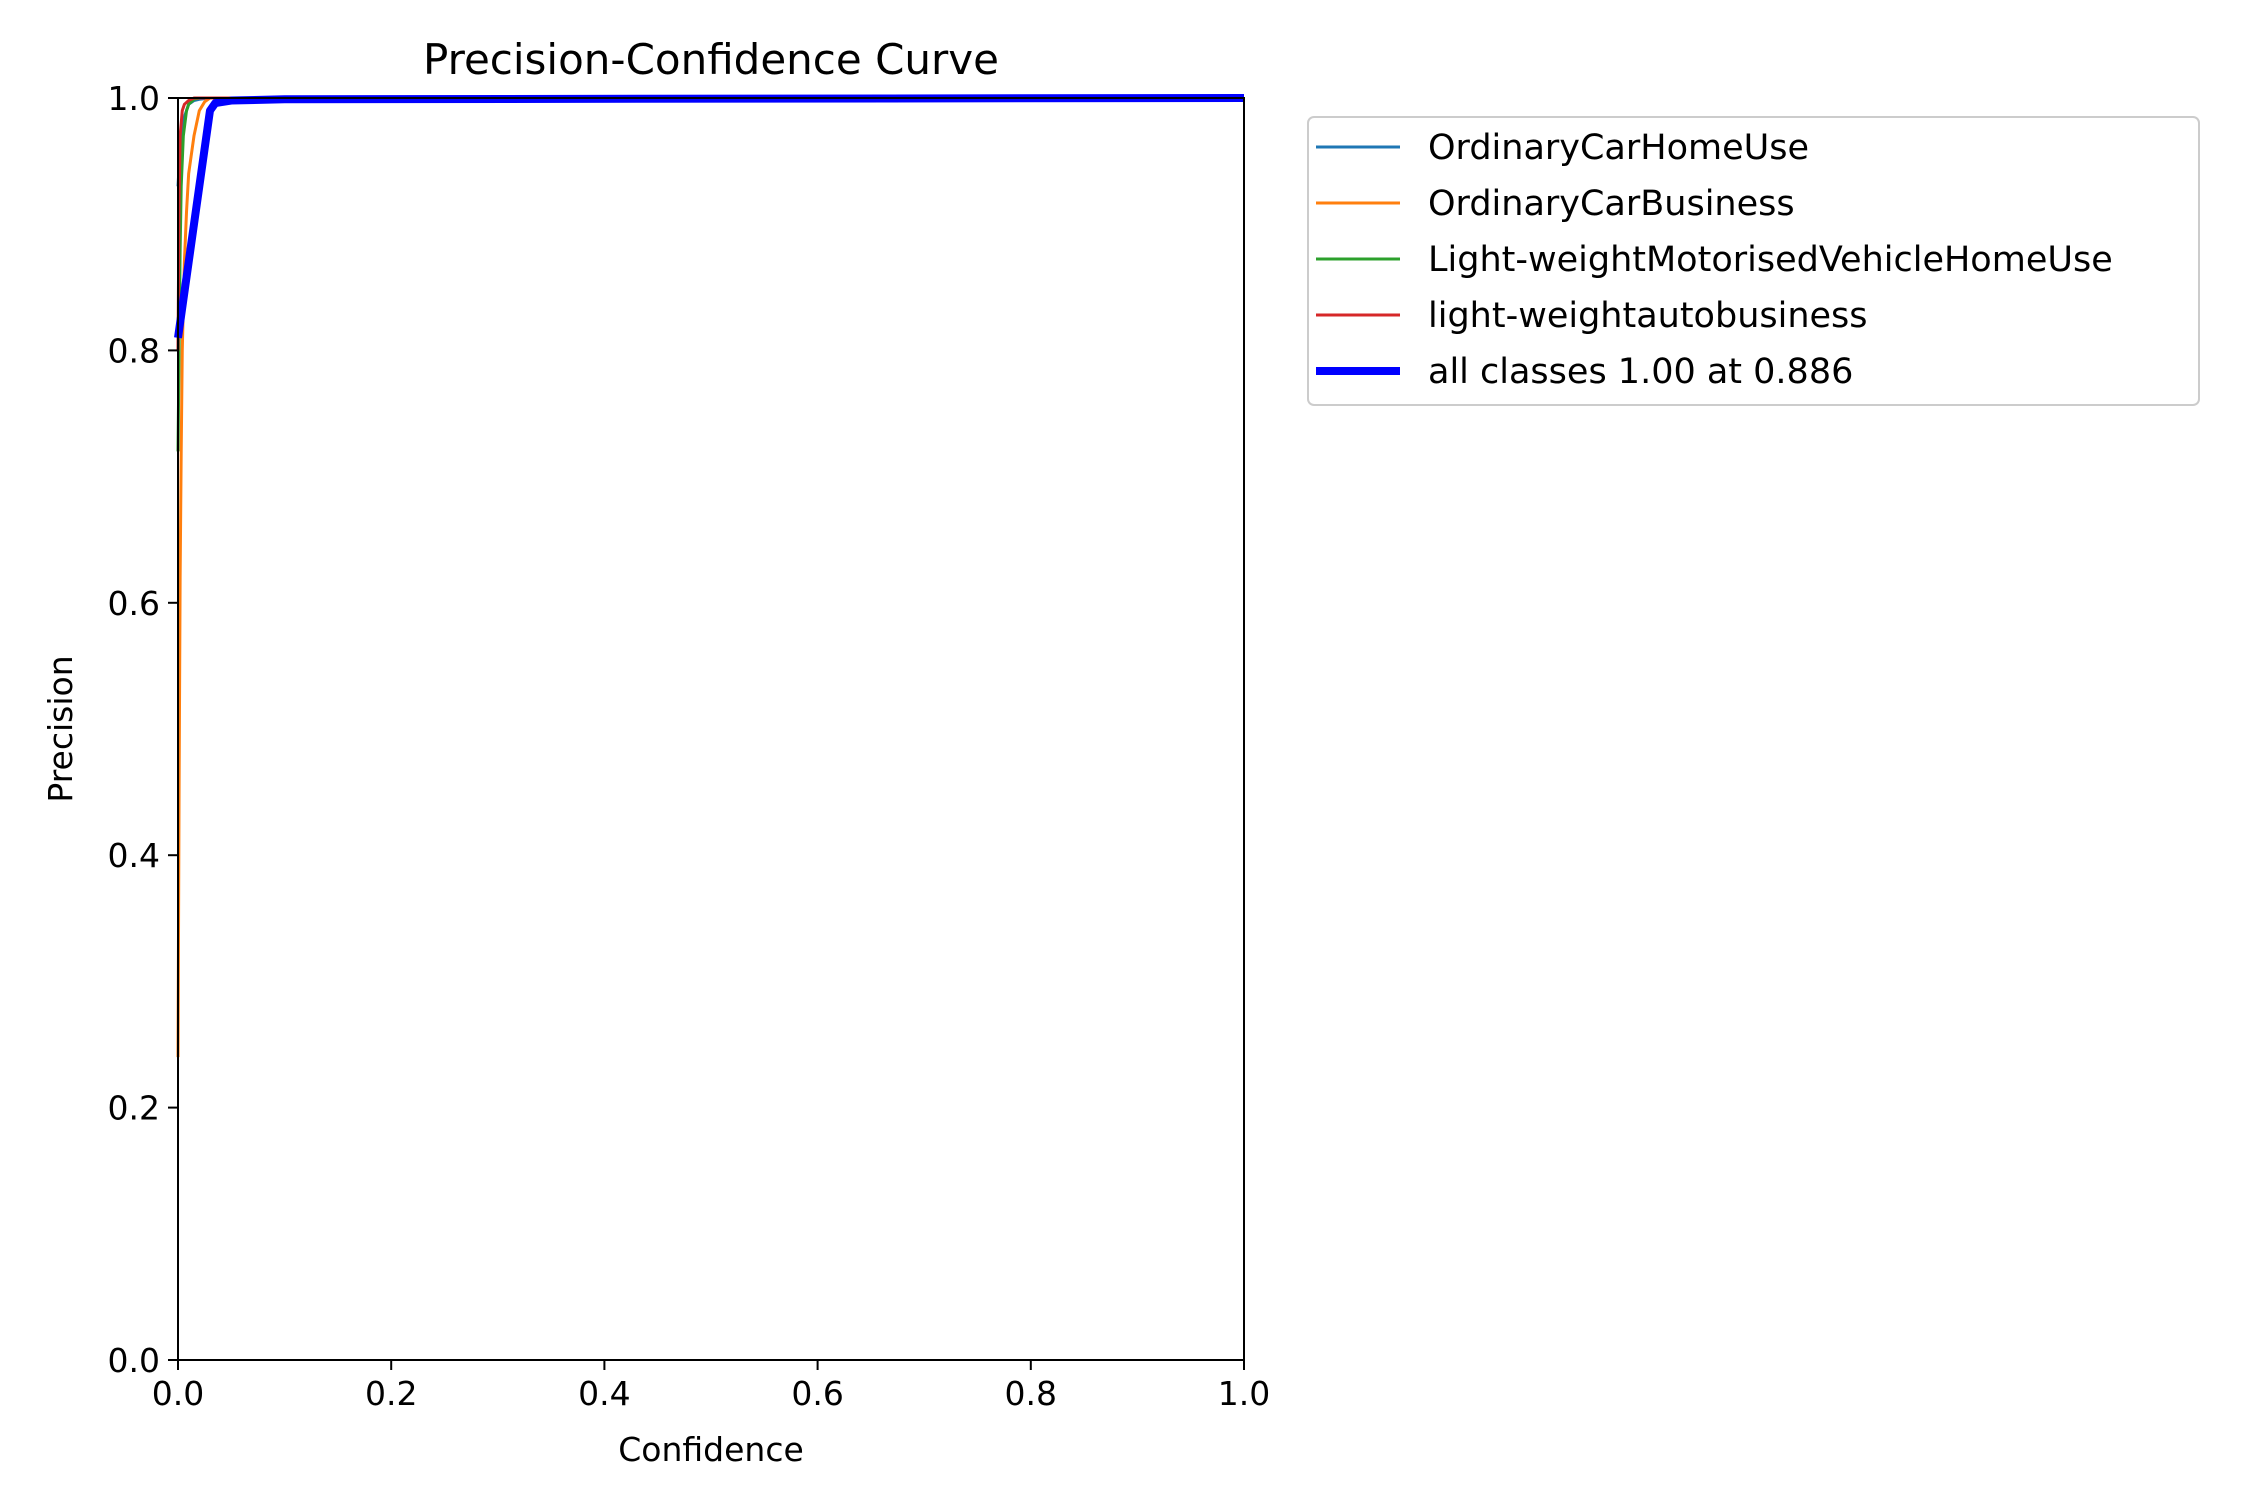 This screenshot has width=2250, height=1500. I want to click on x-tick-label: 0.0, so click(178, 1393).